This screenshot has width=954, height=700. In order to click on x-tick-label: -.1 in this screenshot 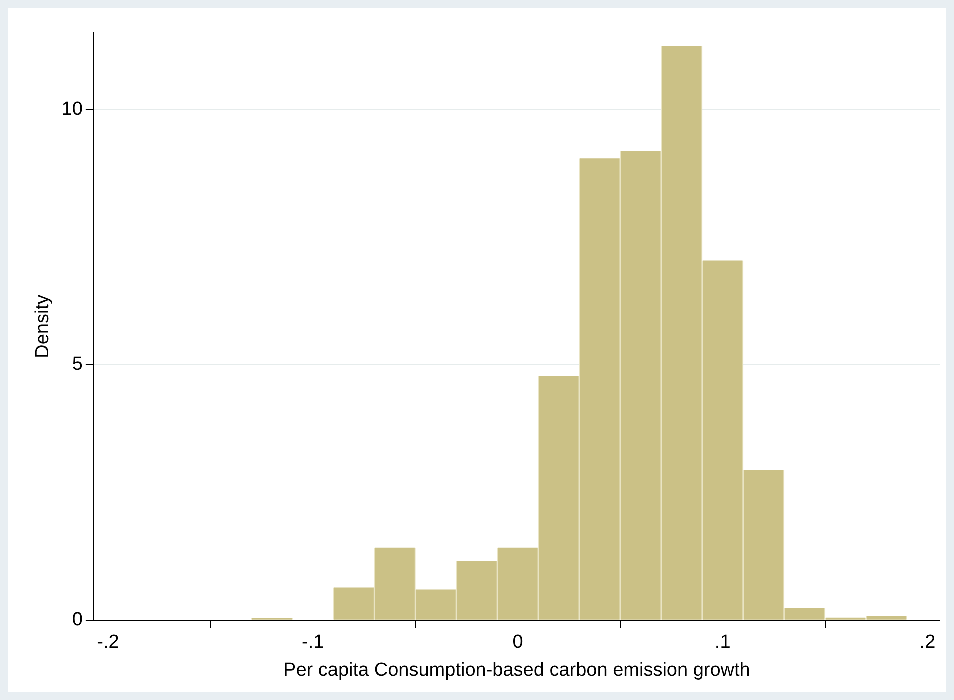, I will do `click(313, 643)`.